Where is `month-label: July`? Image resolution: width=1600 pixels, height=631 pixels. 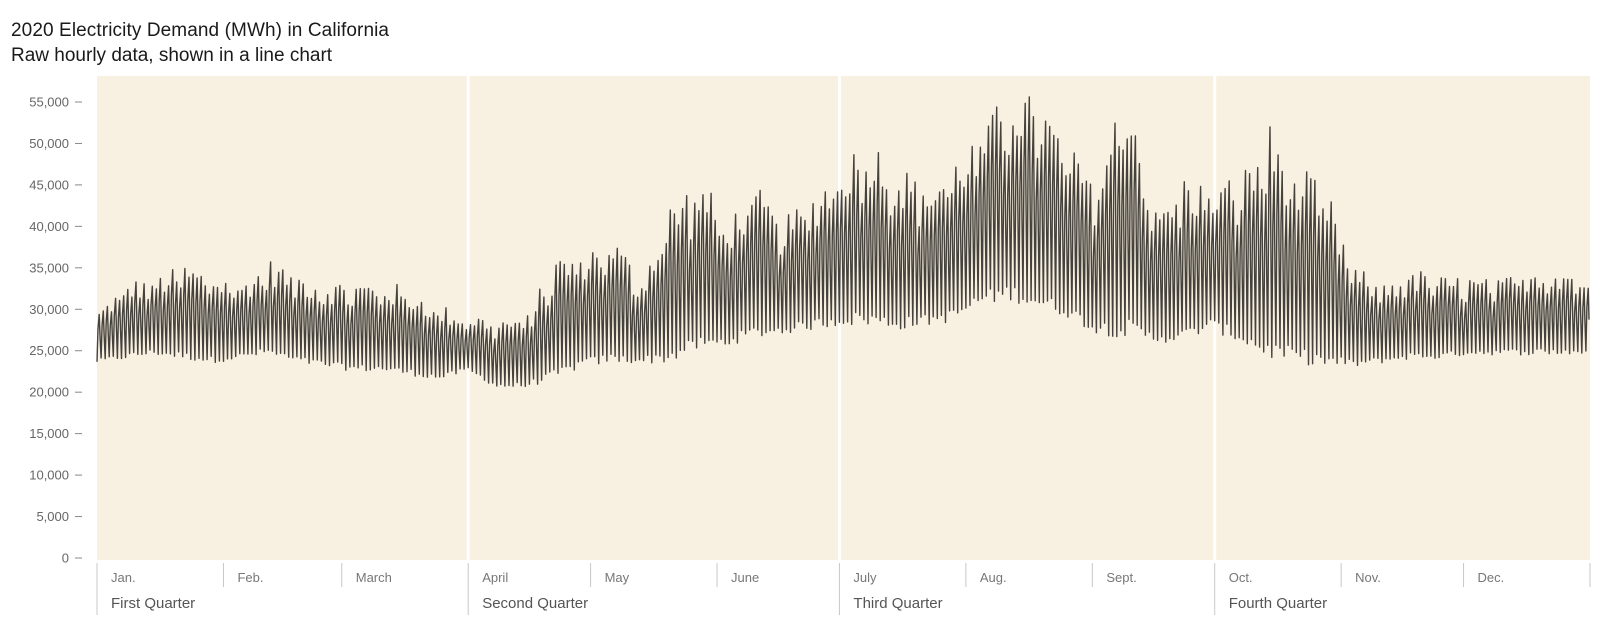
month-label: July is located at coordinates (865, 577).